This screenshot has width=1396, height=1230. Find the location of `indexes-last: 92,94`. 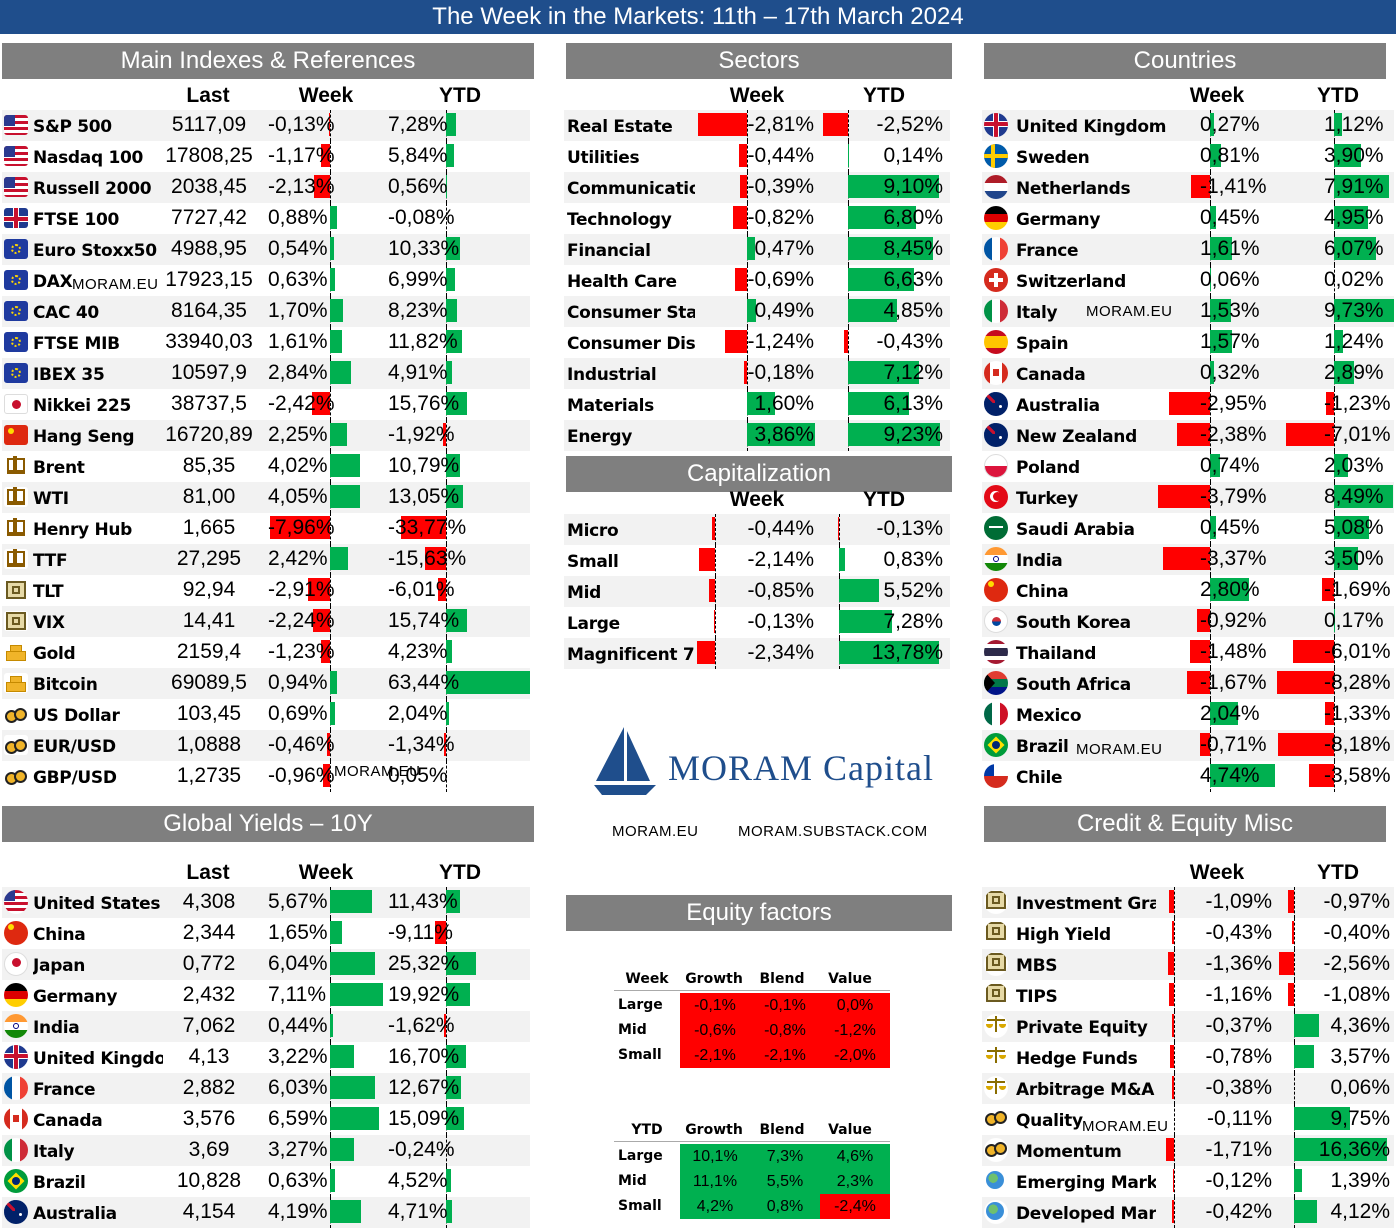

indexes-last: 92,94 is located at coordinates (209, 589).